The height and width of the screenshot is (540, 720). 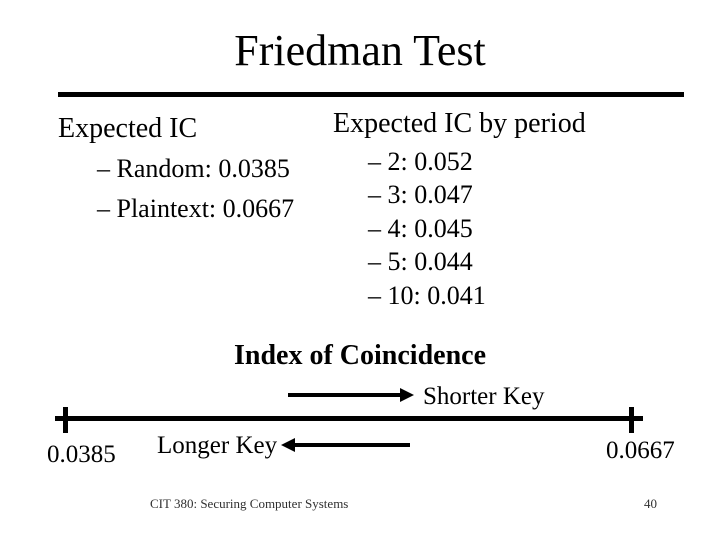 What do you see at coordinates (81, 454) in the screenshot?
I see `axis-min-value: 0.0385` at bounding box center [81, 454].